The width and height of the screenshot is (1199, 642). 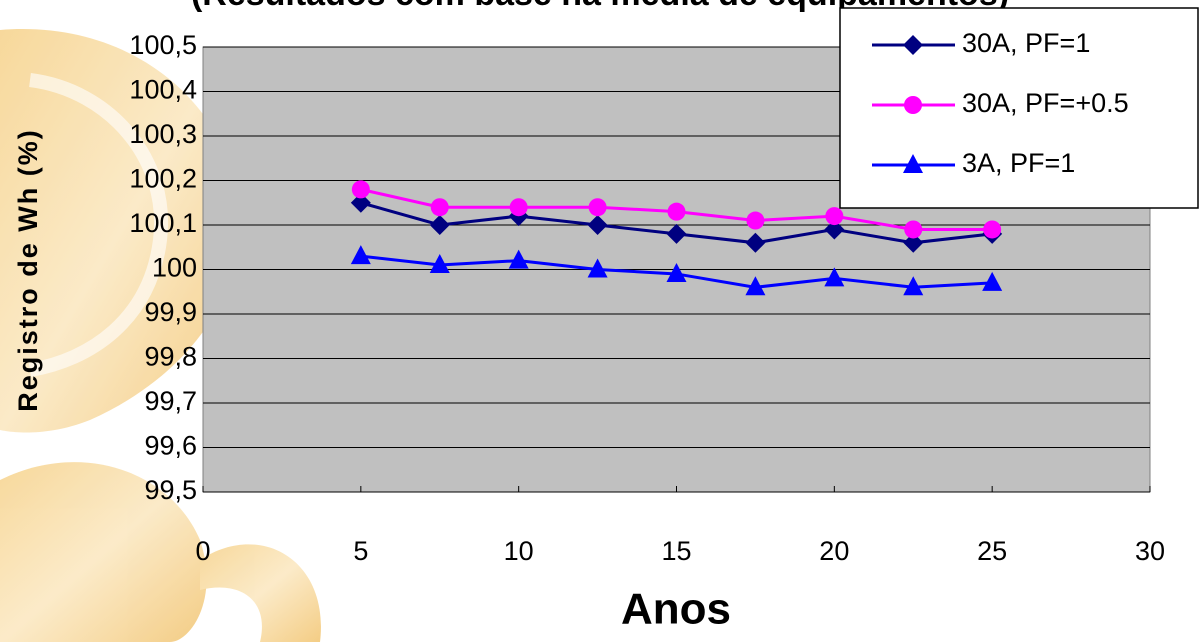 I want to click on legend-label: 3A, PF=1, so click(x=1018, y=163).